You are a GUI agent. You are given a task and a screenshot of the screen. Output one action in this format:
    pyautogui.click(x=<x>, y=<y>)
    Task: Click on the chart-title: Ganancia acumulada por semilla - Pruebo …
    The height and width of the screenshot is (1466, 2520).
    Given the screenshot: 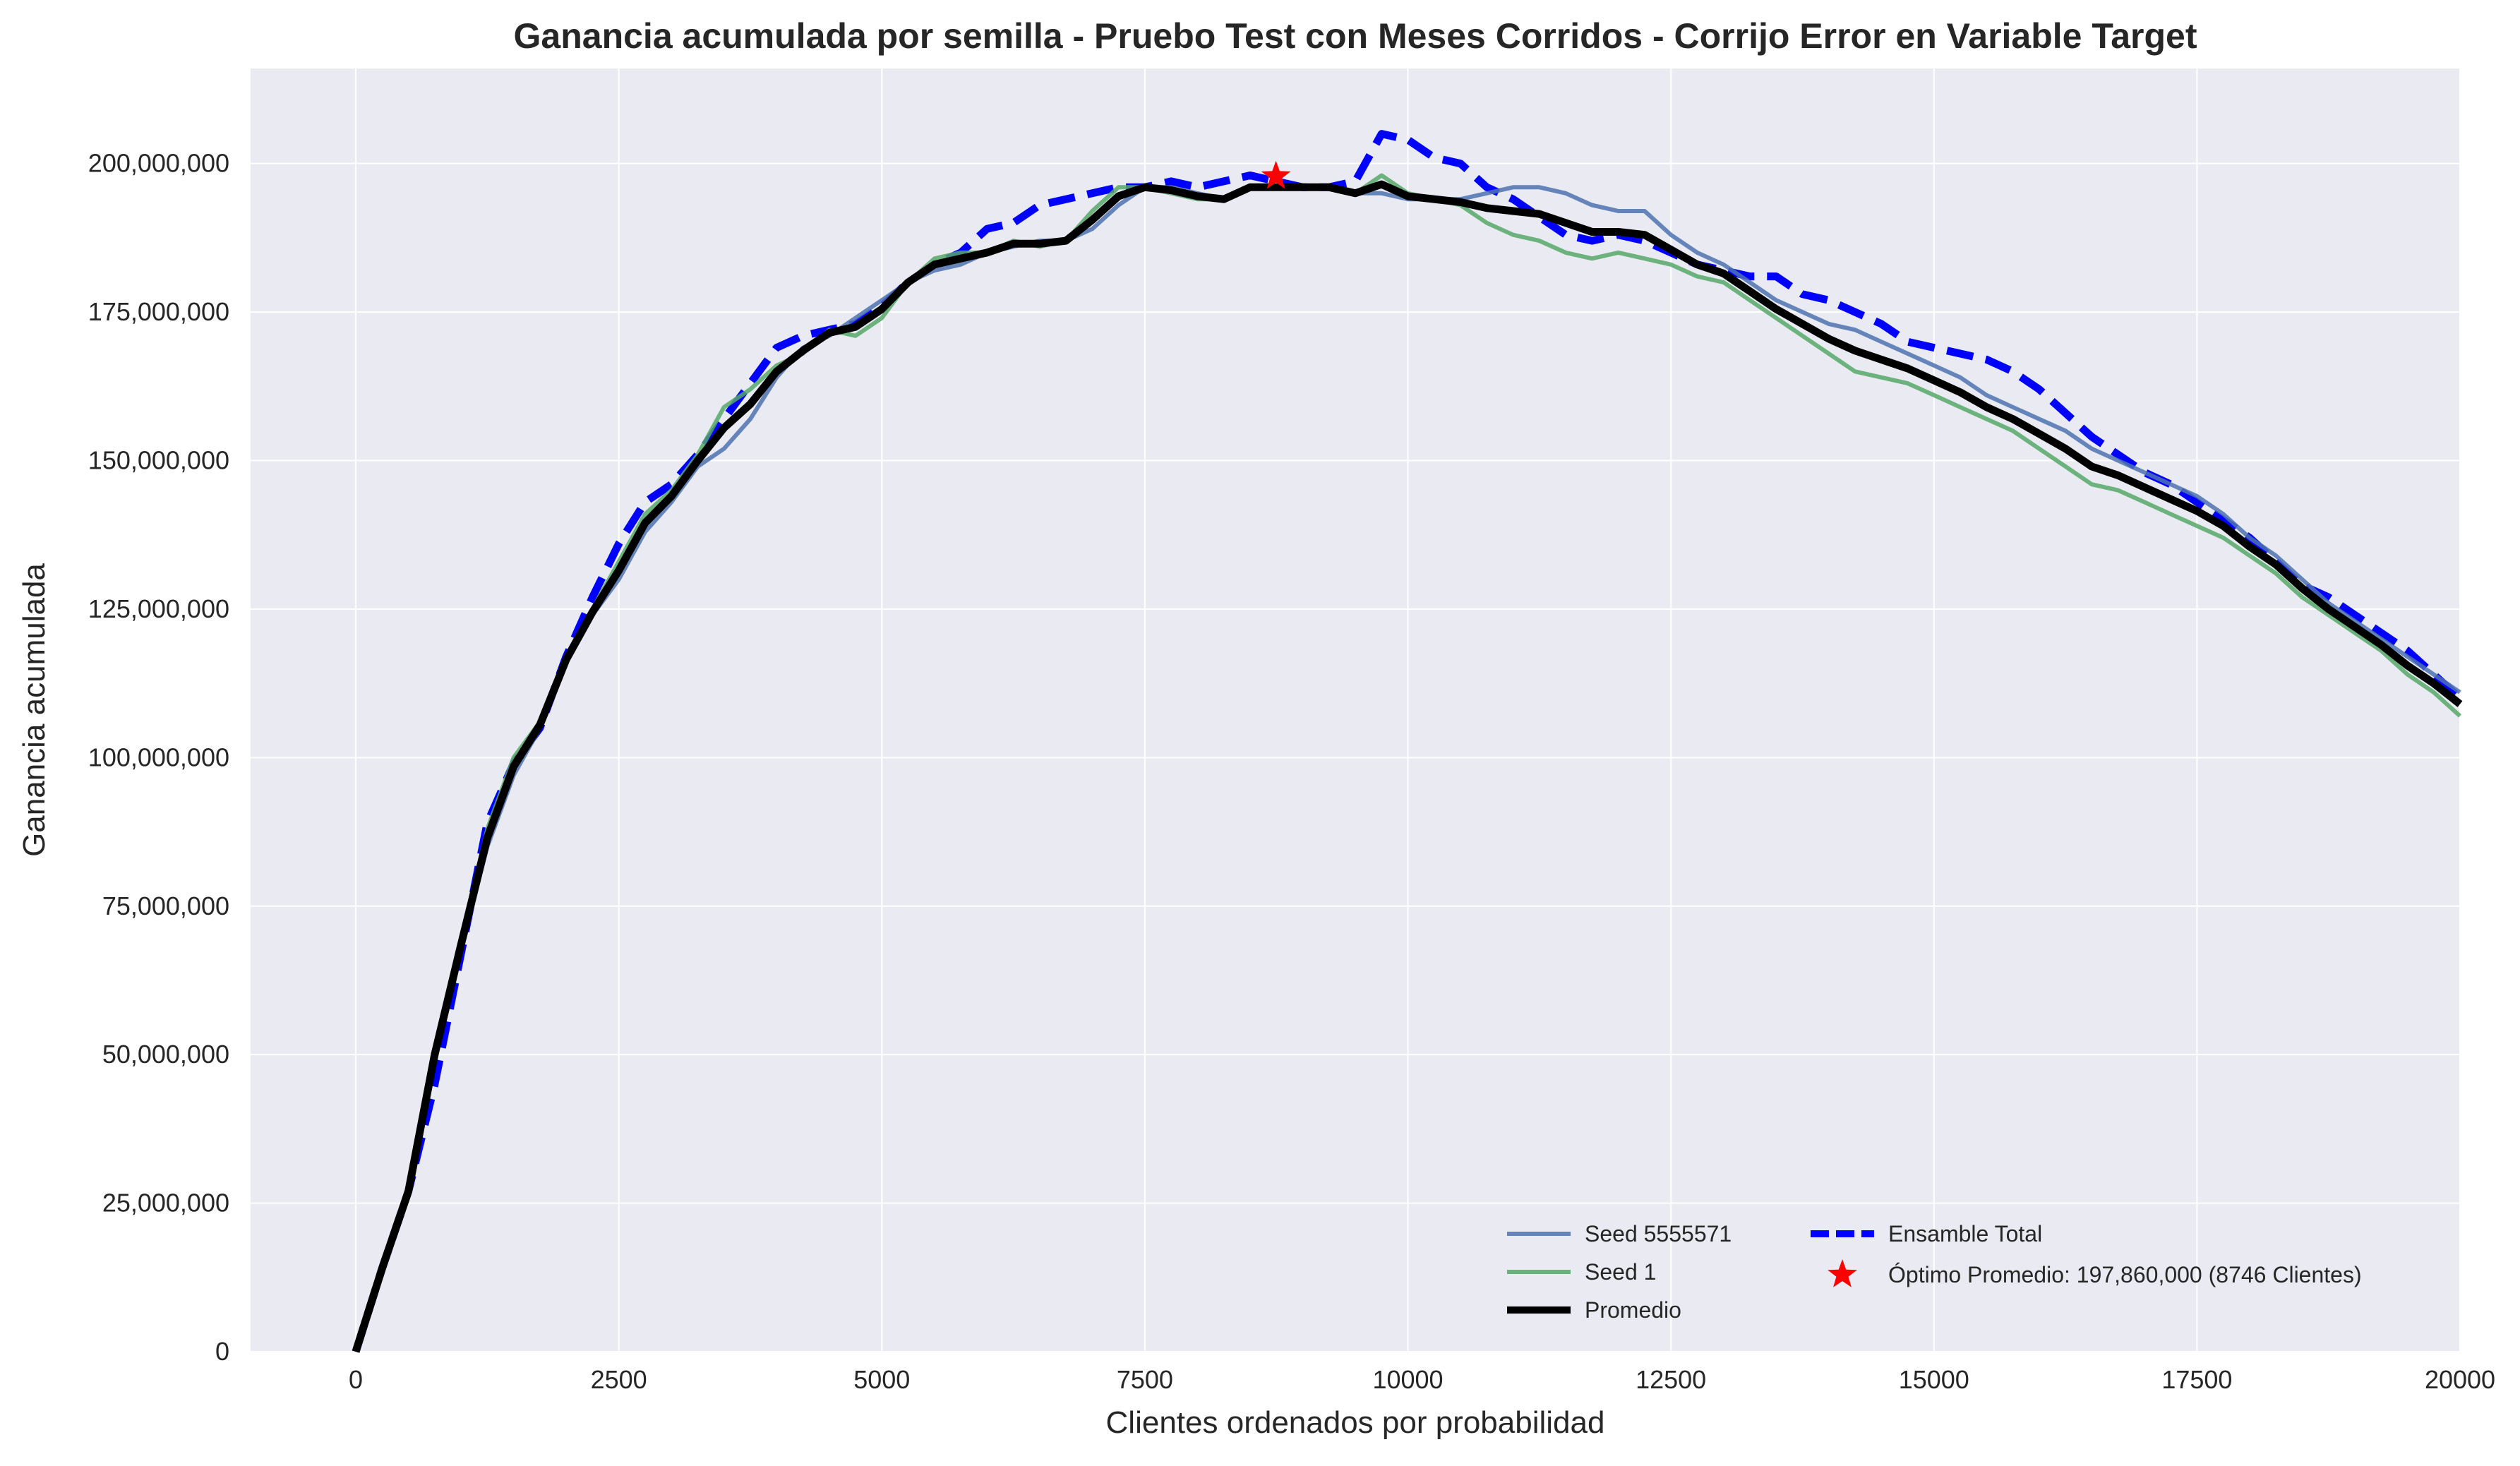 What is the action you would take?
    pyautogui.click(x=1356, y=36)
    